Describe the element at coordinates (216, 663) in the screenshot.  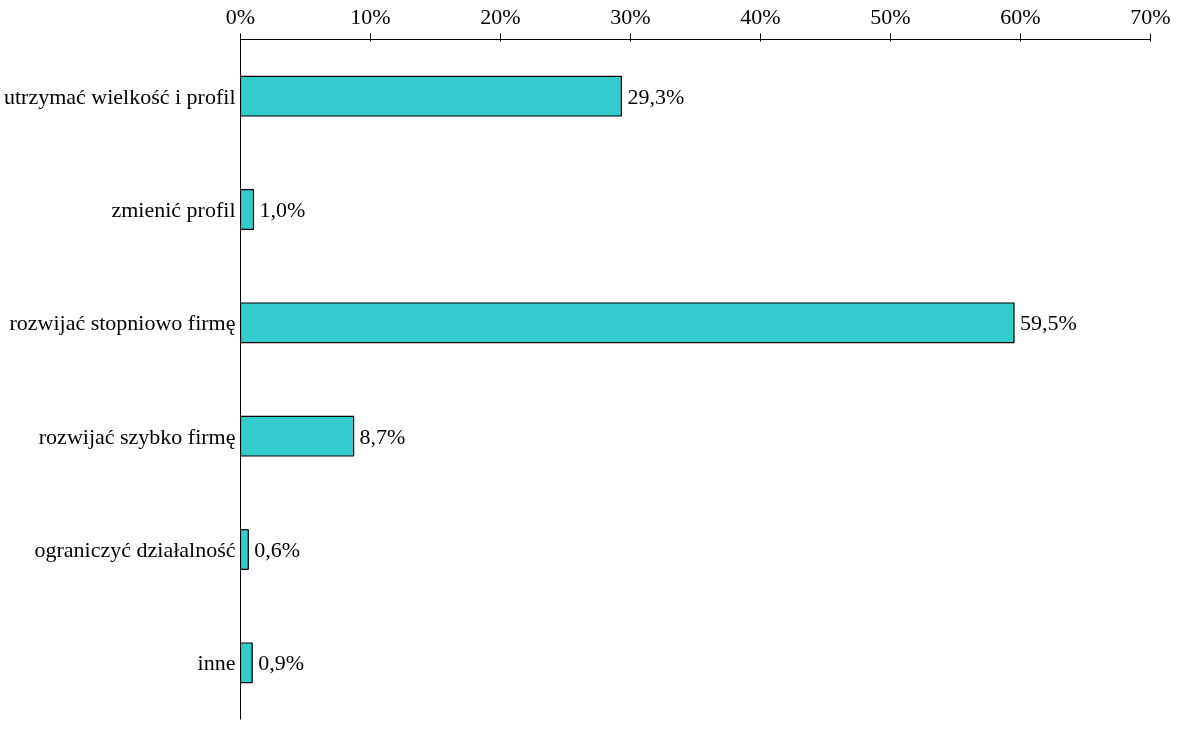
I see `y-tick-label: inne` at that location.